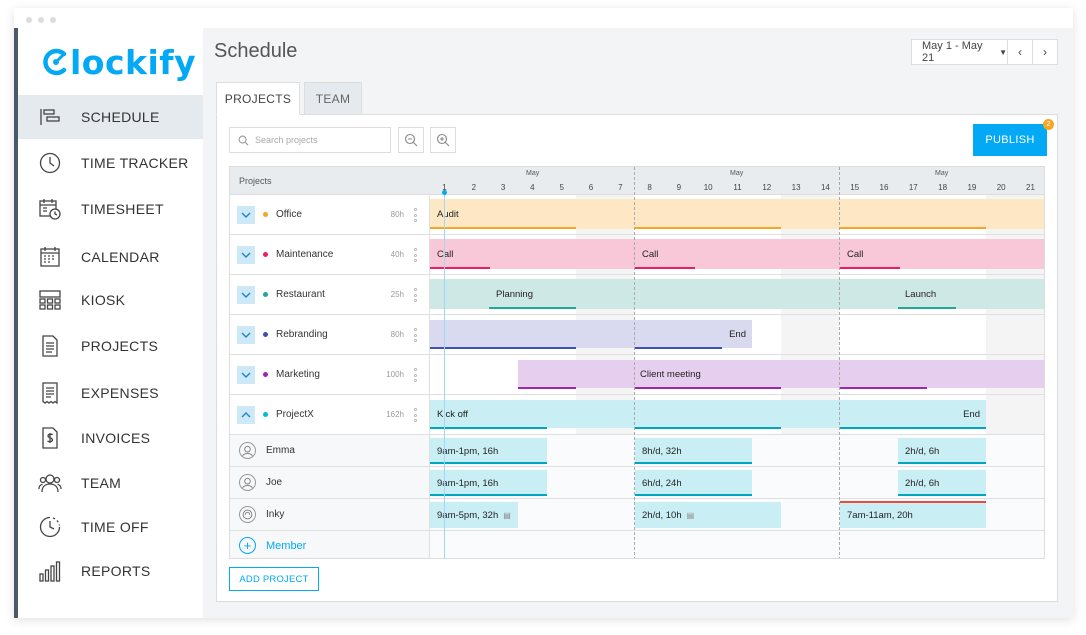  Describe the element at coordinates (310, 140) in the screenshot. I see `search-input: Search projects` at that location.